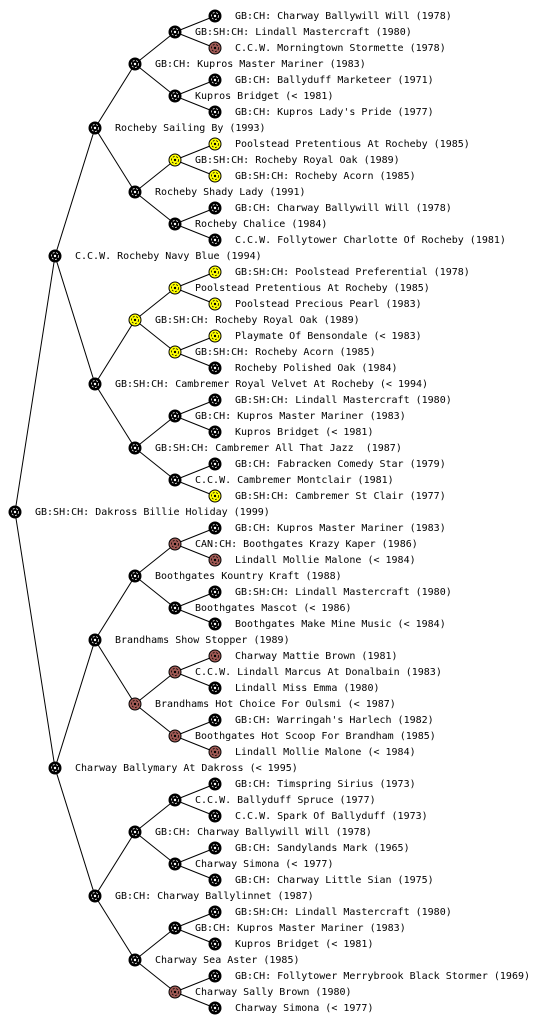 Image resolution: width=560 pixels, height=1024 pixels. What do you see at coordinates (287, 928) in the screenshot?
I see `node: GB:CH: Kupros Master Mariner (1983)` at bounding box center [287, 928].